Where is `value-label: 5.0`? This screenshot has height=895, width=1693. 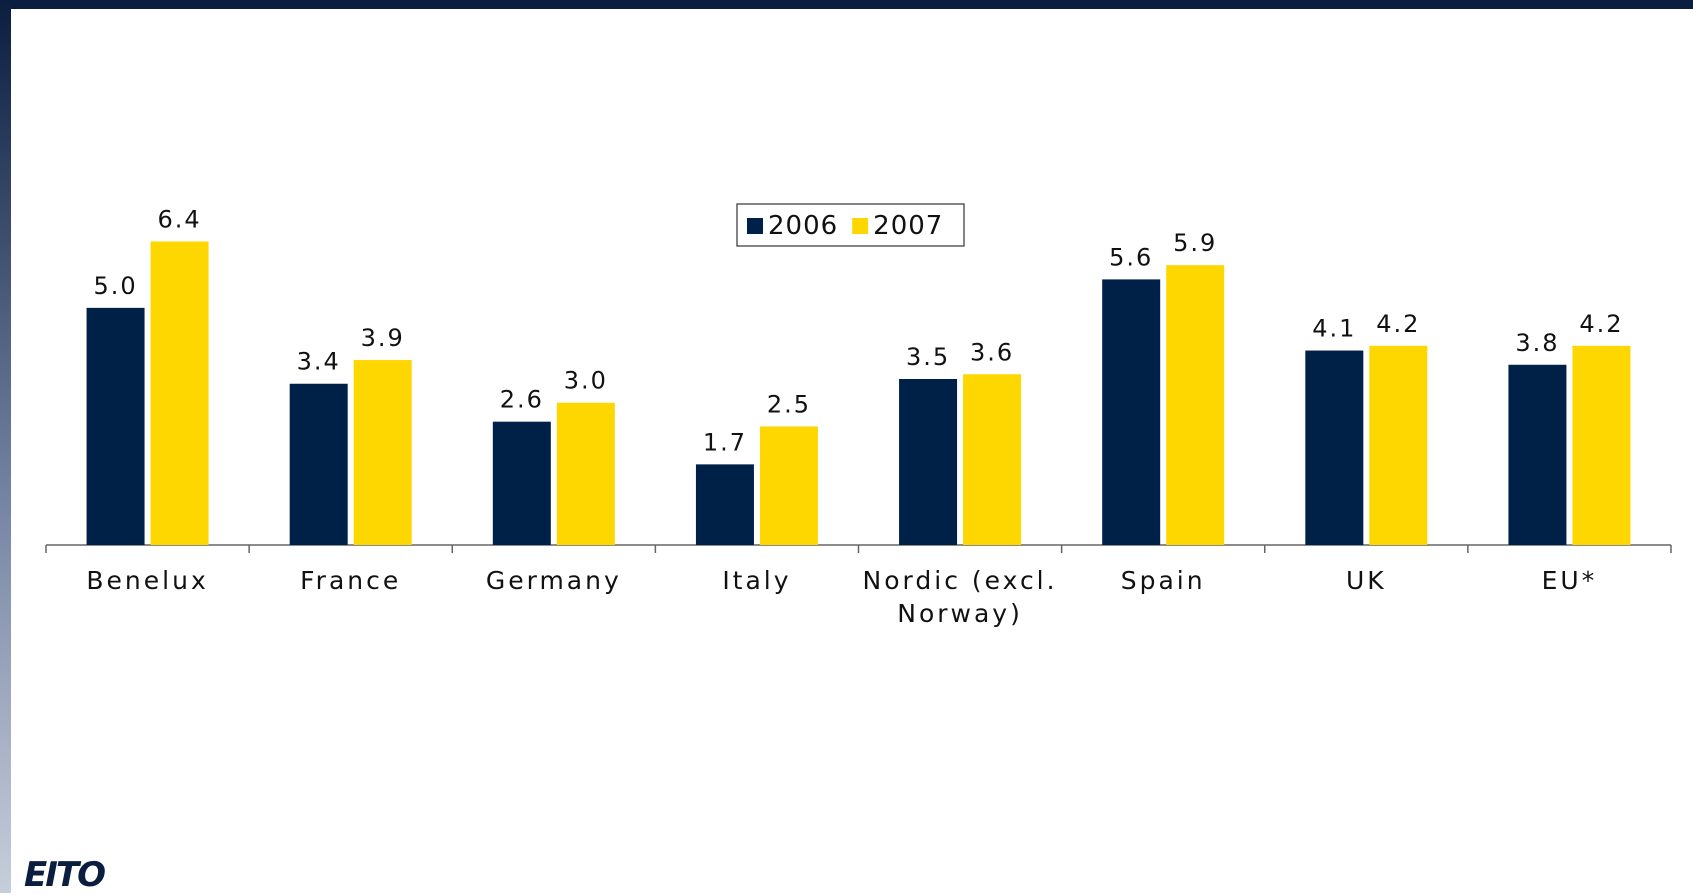 value-label: 5.0 is located at coordinates (115, 286).